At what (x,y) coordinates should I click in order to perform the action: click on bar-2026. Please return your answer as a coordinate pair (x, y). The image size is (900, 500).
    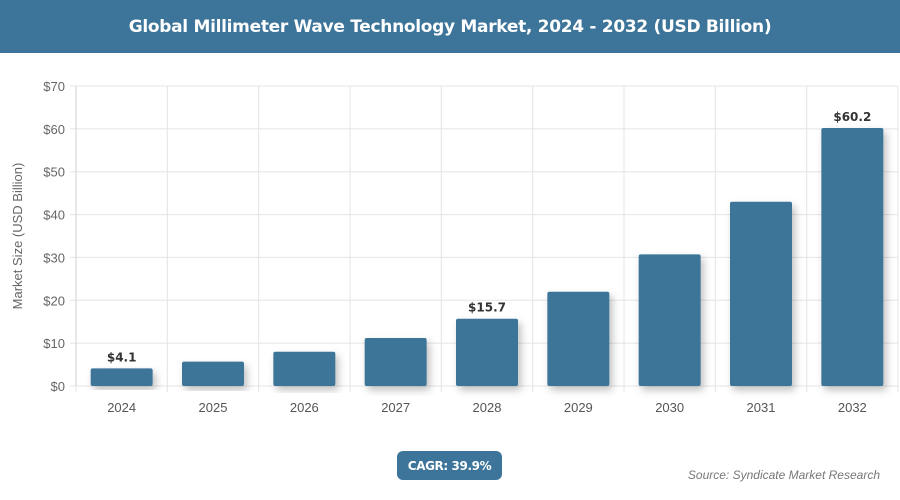
    Looking at the image, I should click on (304, 368).